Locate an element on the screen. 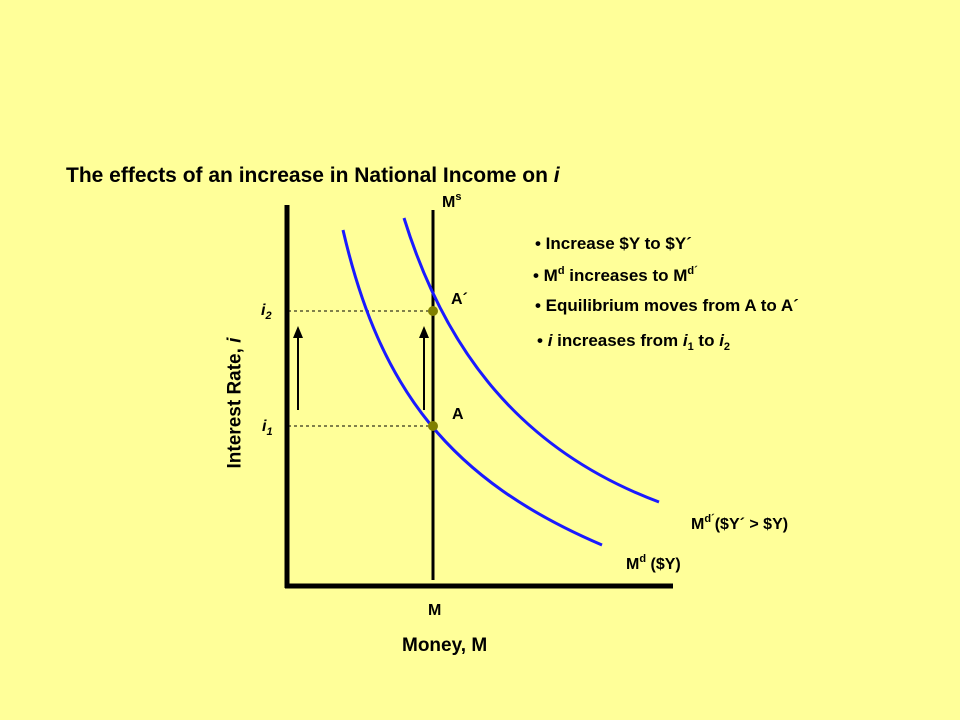 The image size is (960, 720). y-axis-label-var: i is located at coordinates (235, 340).